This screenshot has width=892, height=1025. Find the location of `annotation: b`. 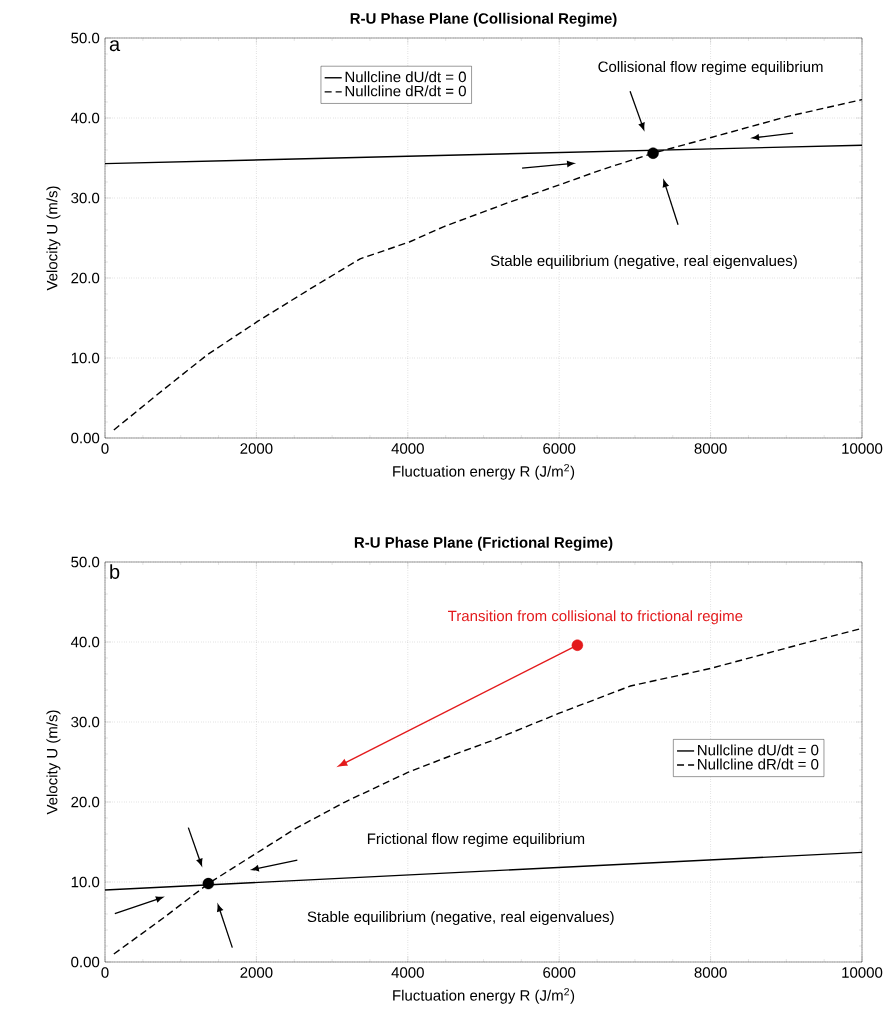

annotation: b is located at coordinates (115, 571).